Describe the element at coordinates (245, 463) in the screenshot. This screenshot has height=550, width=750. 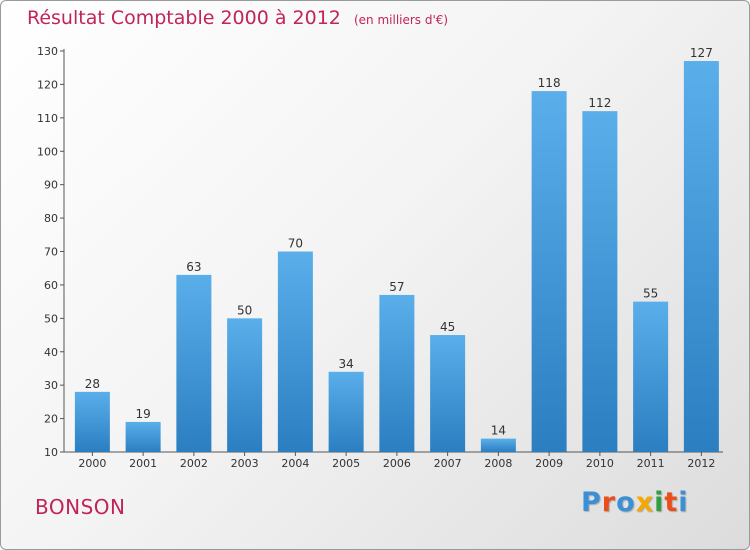
I see `x-tick-label: 2003` at that location.